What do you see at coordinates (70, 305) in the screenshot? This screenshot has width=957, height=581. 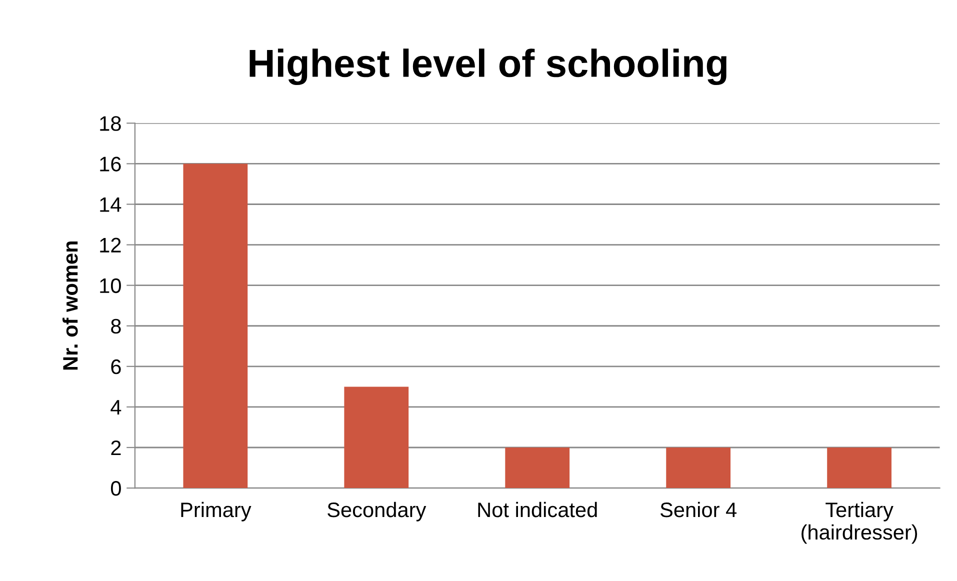 I see `y-axis-title: Nr. of women` at bounding box center [70, 305].